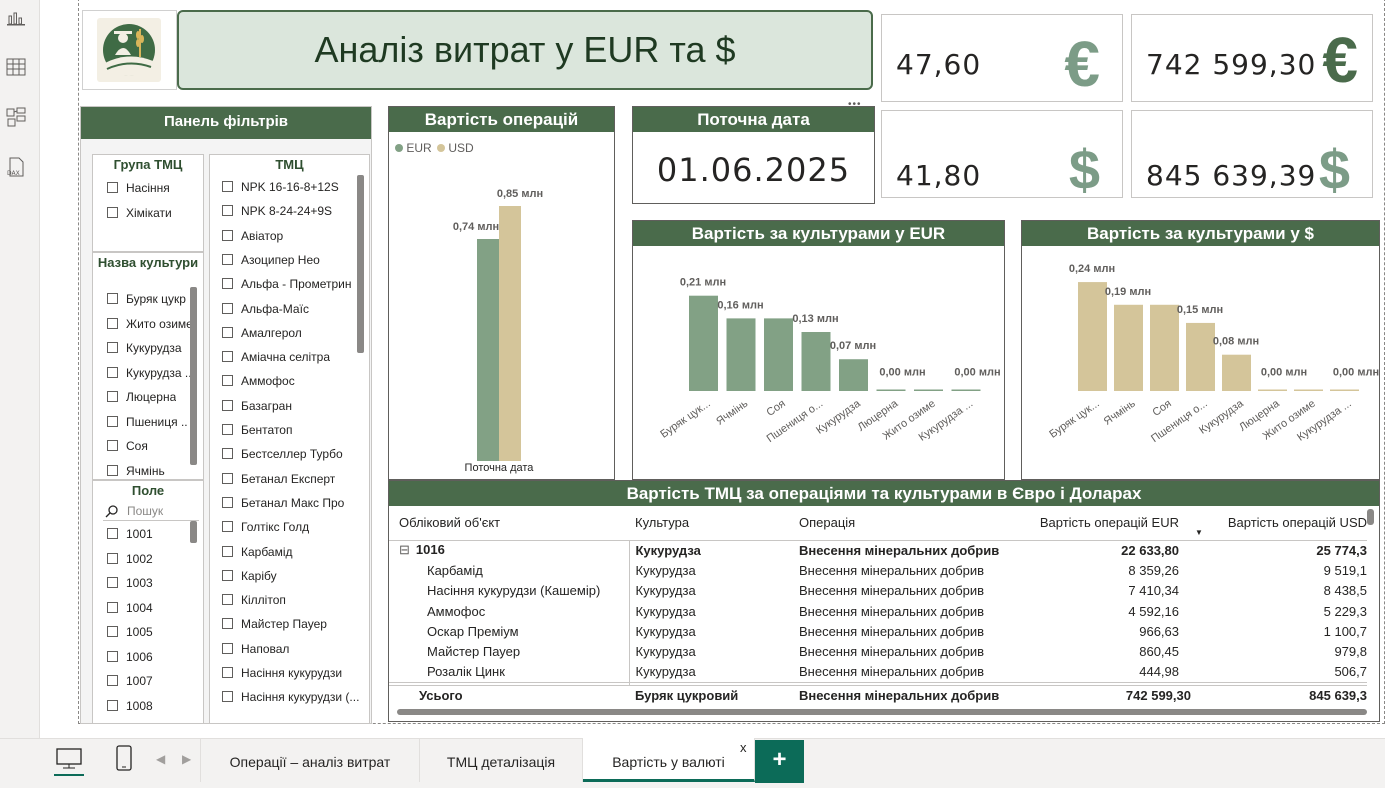 Image resolution: width=1385 pixels, height=788 pixels. Describe the element at coordinates (827, 523) in the screenshot. I see `column-header-operation: Операція` at that location.